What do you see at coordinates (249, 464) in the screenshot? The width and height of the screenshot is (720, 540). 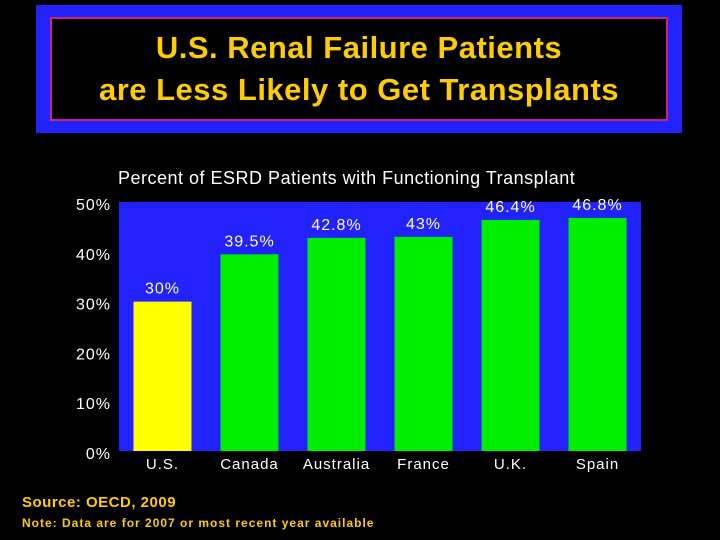 I see `x-tick-label: Canada` at bounding box center [249, 464].